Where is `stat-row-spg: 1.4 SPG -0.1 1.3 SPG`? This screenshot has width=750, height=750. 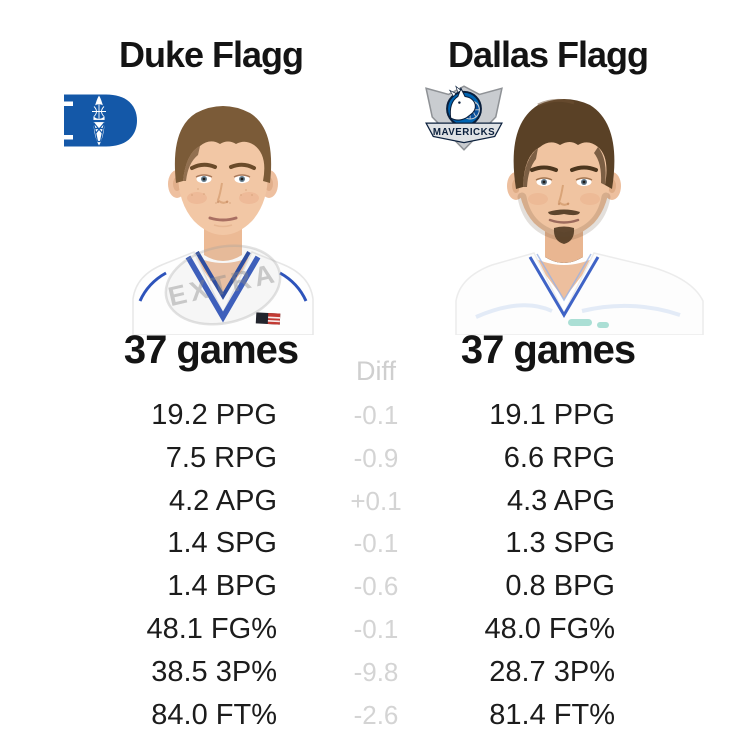 stat-row-spg: 1.4 SPG -0.1 1.3 SPG is located at coordinates (375, 543).